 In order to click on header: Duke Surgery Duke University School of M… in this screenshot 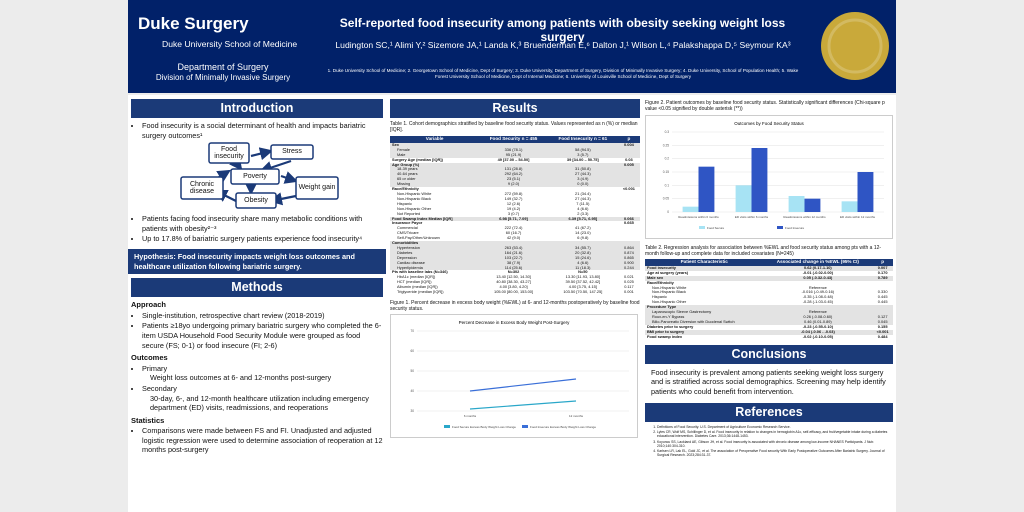, I will do `click(512, 46)`.